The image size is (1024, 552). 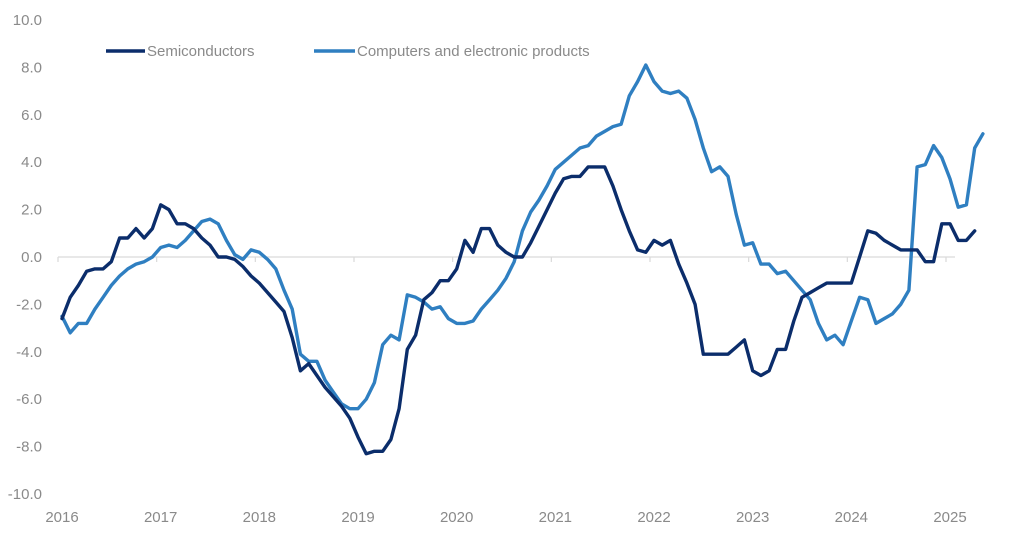 I want to click on x-tick-label: 2022, so click(x=653, y=517).